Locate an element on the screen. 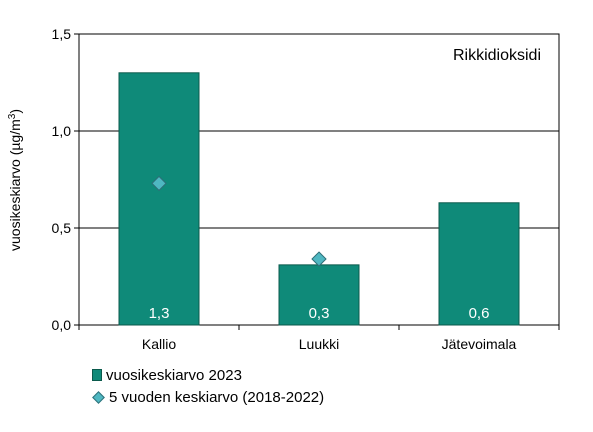 This screenshot has width=593, height=432. y-axis-ticks: 0,0 0,5 1,0 1,5 is located at coordinates (65, 179).